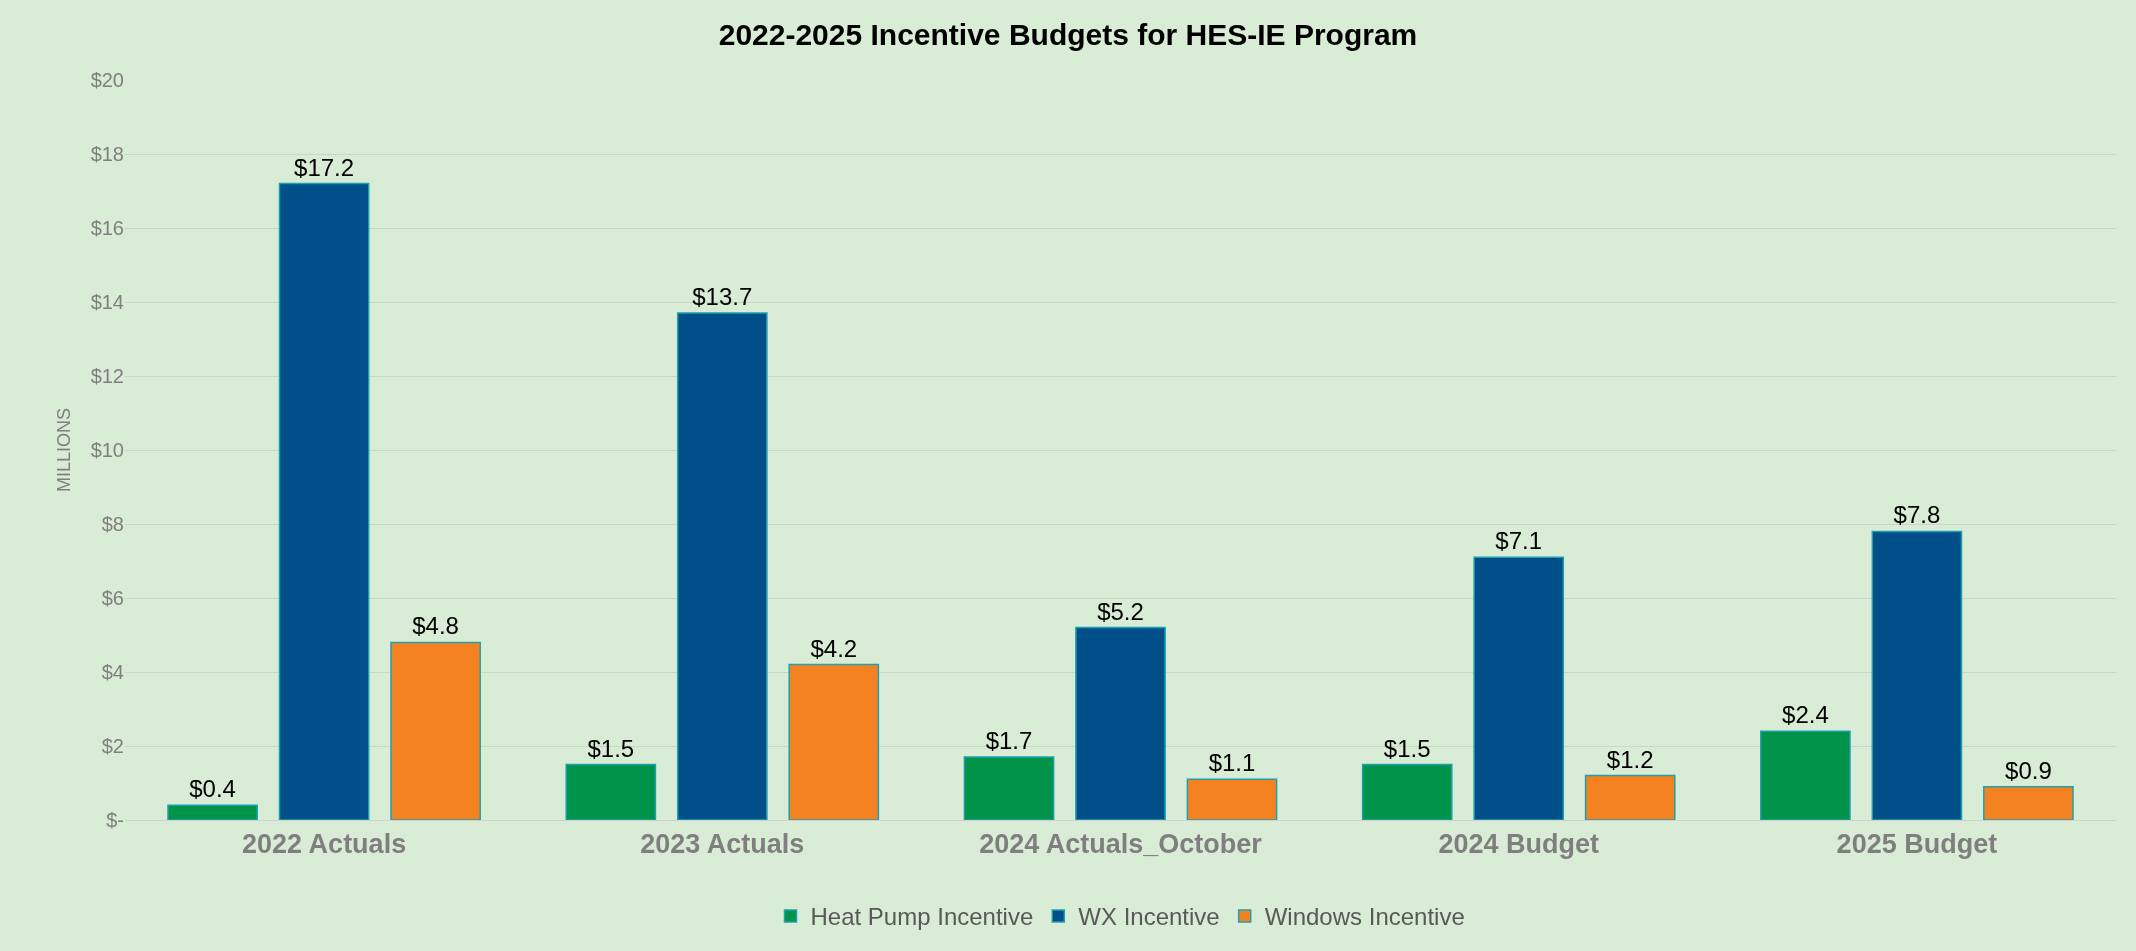 The image size is (2136, 951). Describe the element at coordinates (1518, 844) in the screenshot. I see `x-tick-label: 2024 Budget` at that location.